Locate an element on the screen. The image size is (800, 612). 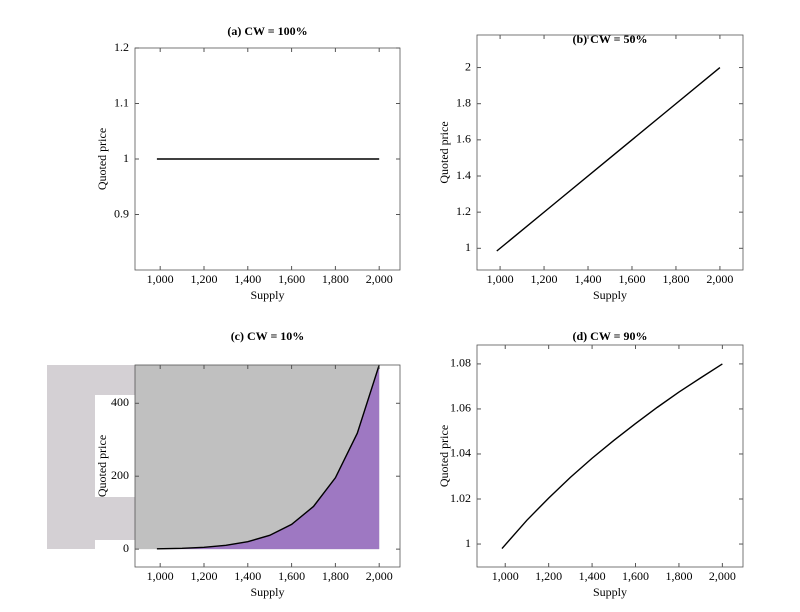
area-fill is located at coordinates (268, 457).